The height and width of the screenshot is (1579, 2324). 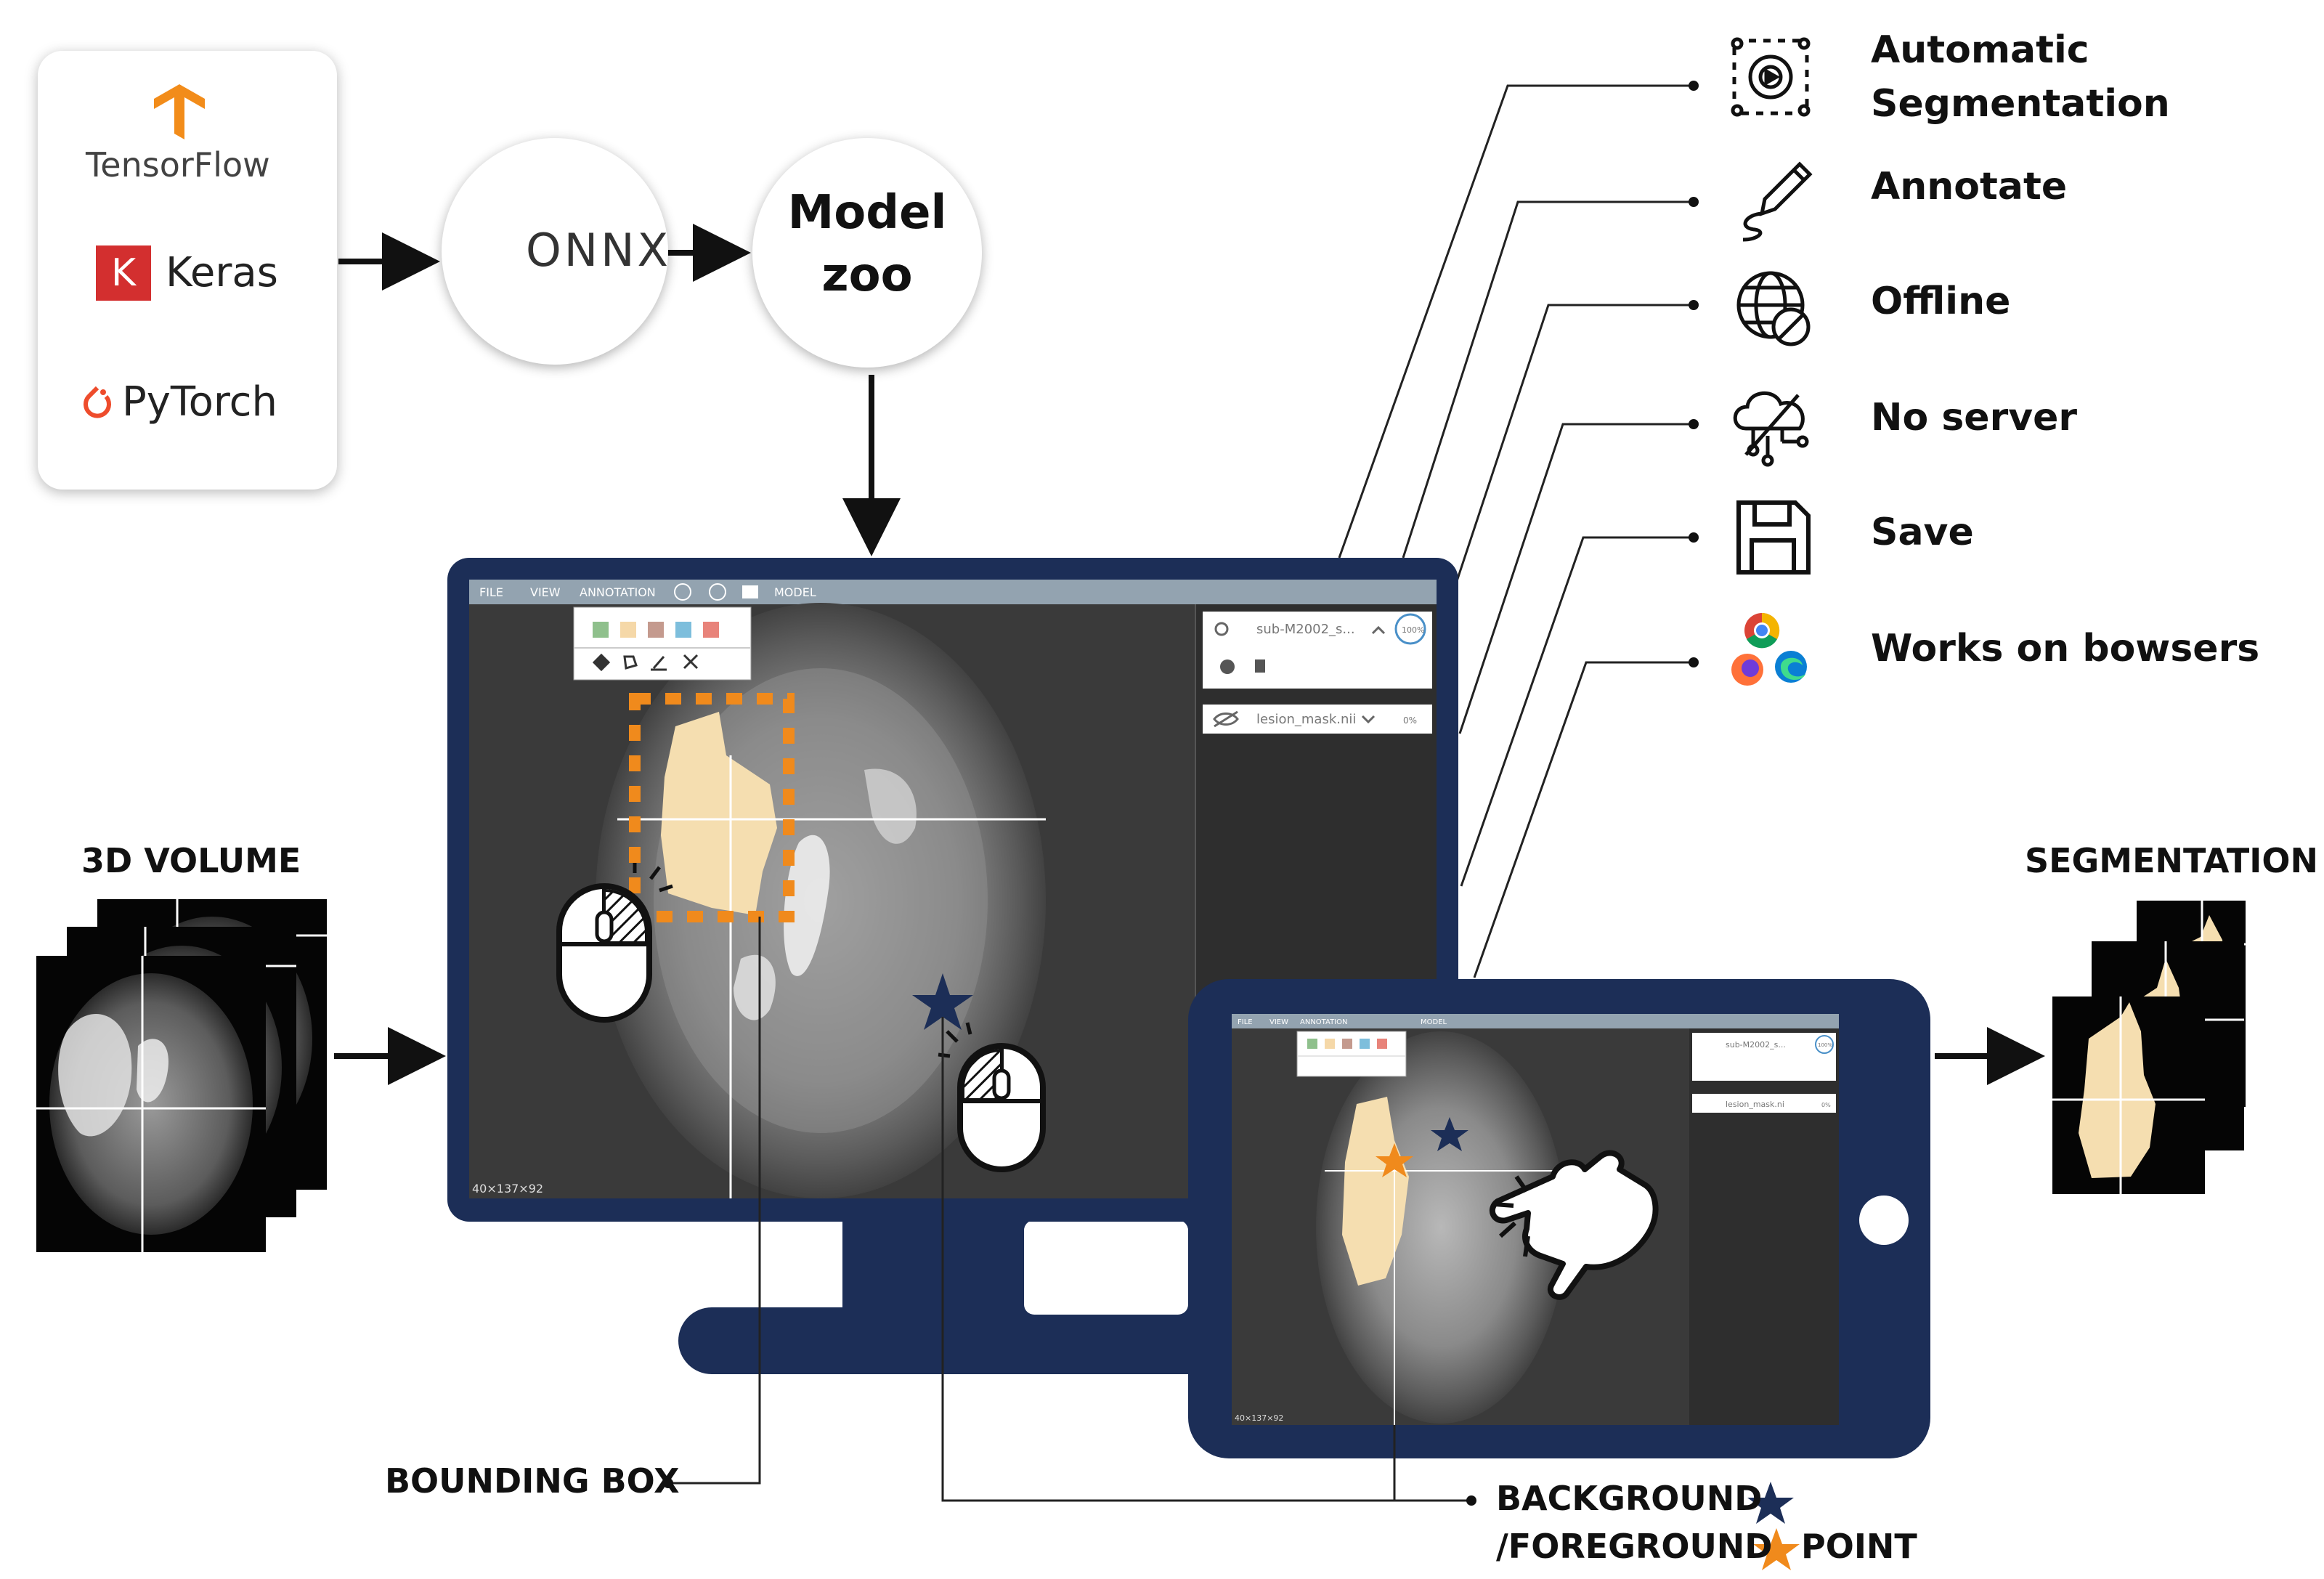 What do you see at coordinates (151, 1104) in the screenshot?
I see `volume-slice` at bounding box center [151, 1104].